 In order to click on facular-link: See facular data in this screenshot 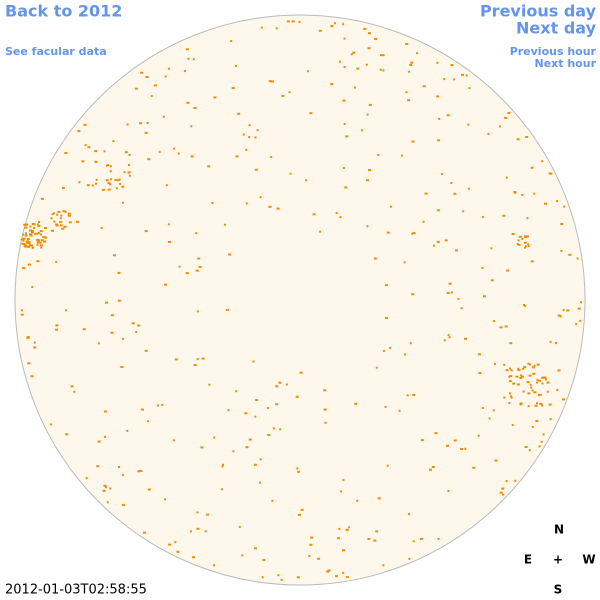, I will do `click(56, 51)`.